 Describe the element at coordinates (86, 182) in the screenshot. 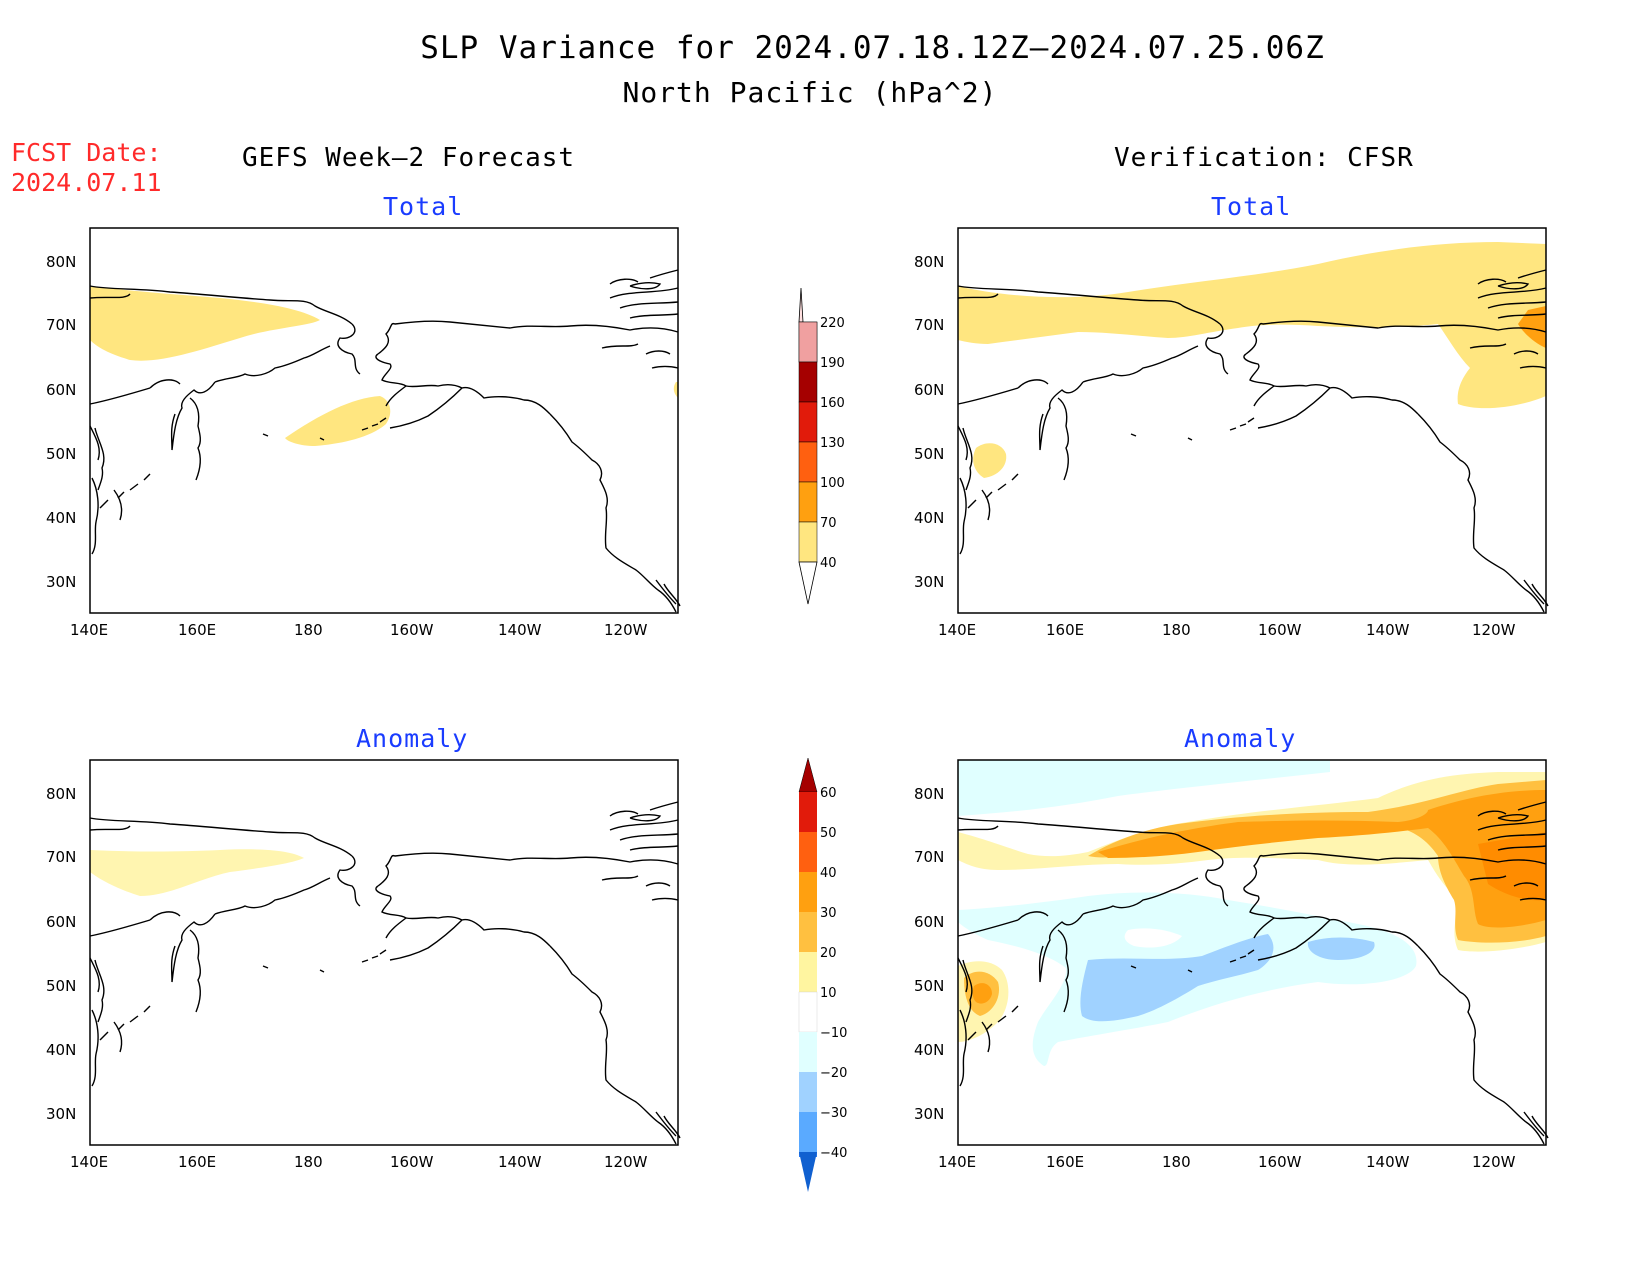

I see `fcst-date-value: 2024.07.11` at that location.